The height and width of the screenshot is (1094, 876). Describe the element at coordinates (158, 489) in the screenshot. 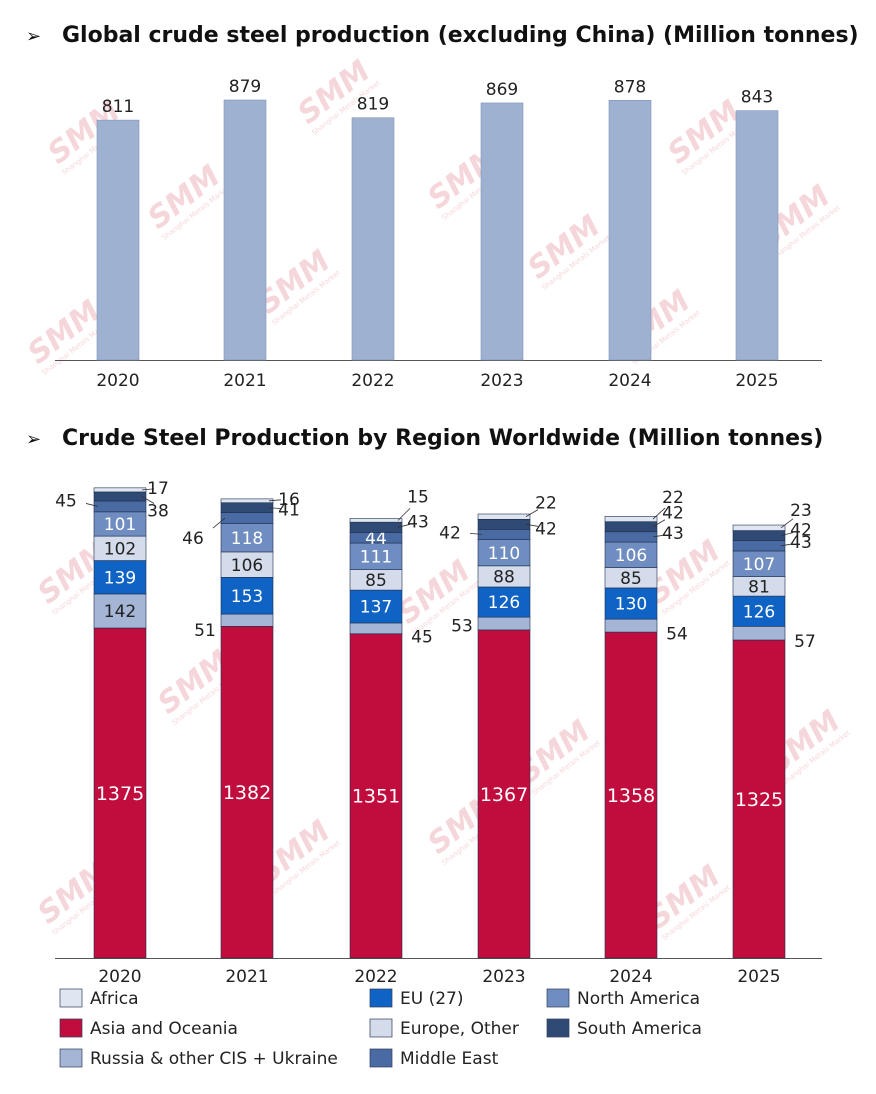

I see `data-label-7-2020: 17` at that location.